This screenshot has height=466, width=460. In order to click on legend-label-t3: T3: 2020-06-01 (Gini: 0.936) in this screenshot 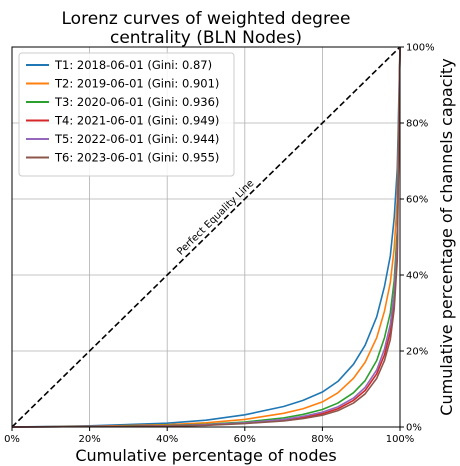, I will do `click(136, 102)`.